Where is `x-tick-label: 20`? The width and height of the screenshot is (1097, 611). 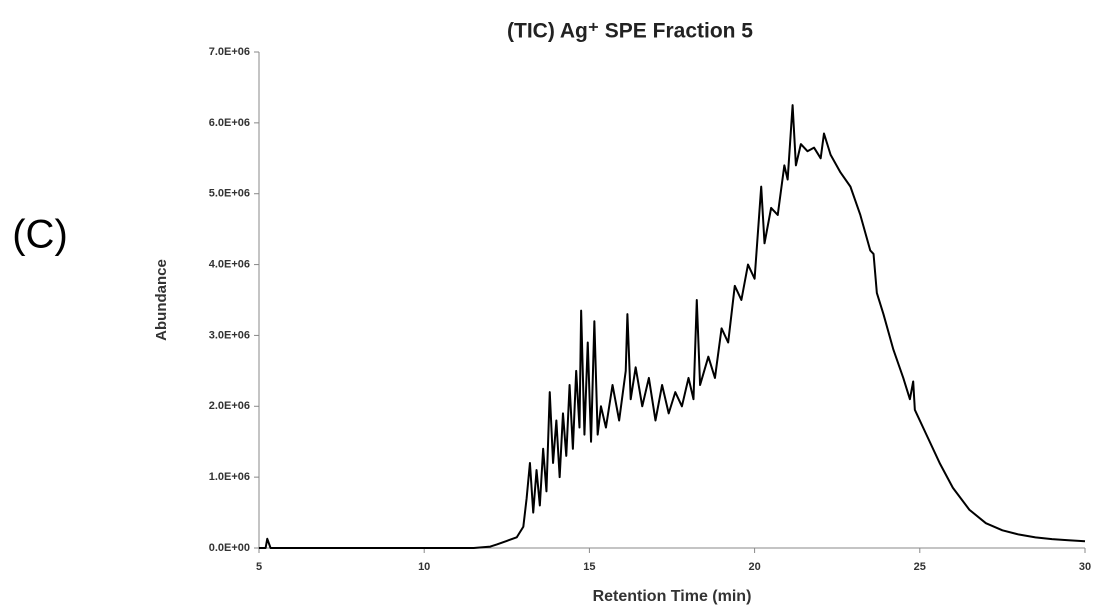 x-tick-label: 20 is located at coordinates (754, 567).